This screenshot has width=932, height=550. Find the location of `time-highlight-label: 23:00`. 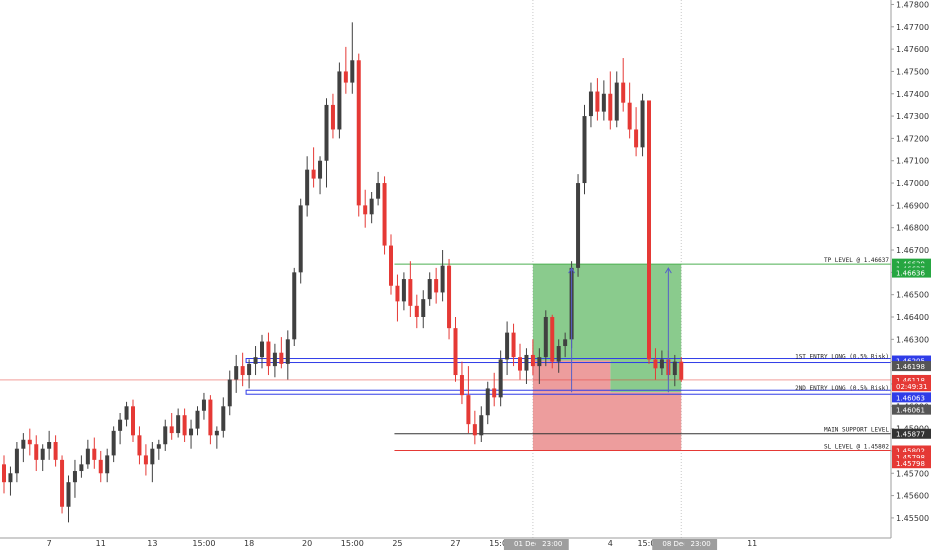

time-highlight-label: 23:00 is located at coordinates (701, 544).